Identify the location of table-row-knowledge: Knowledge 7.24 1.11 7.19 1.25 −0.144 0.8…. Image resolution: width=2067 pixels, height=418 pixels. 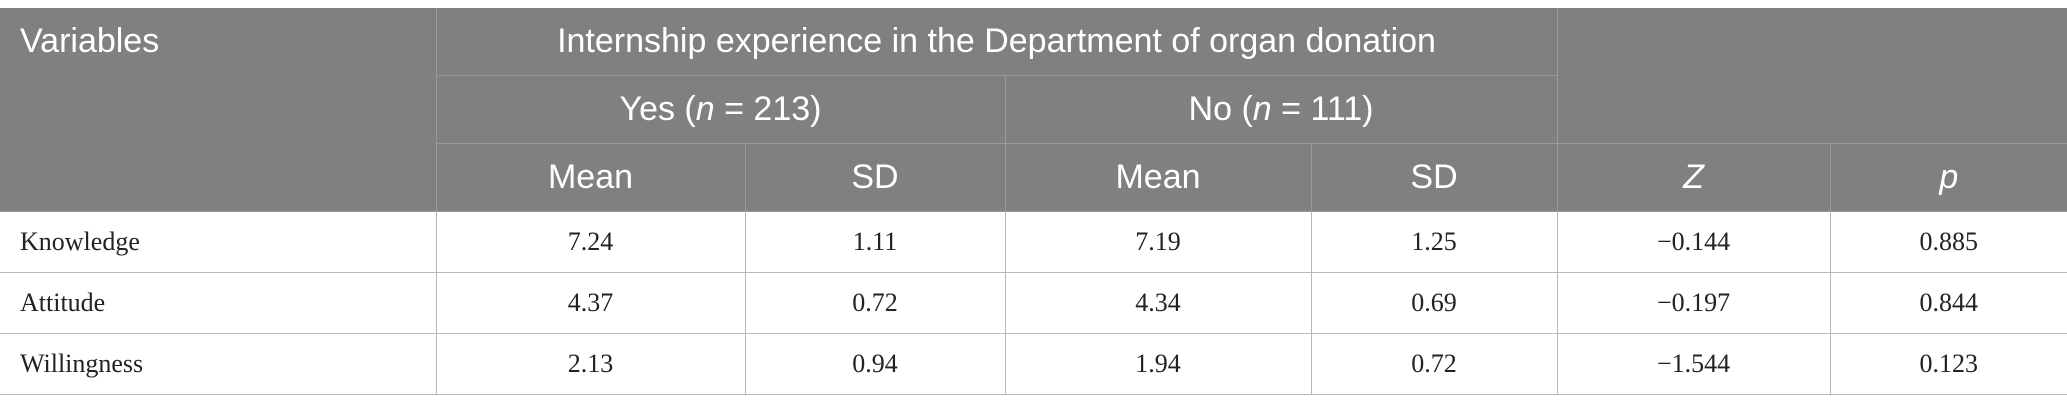
(1033, 242).